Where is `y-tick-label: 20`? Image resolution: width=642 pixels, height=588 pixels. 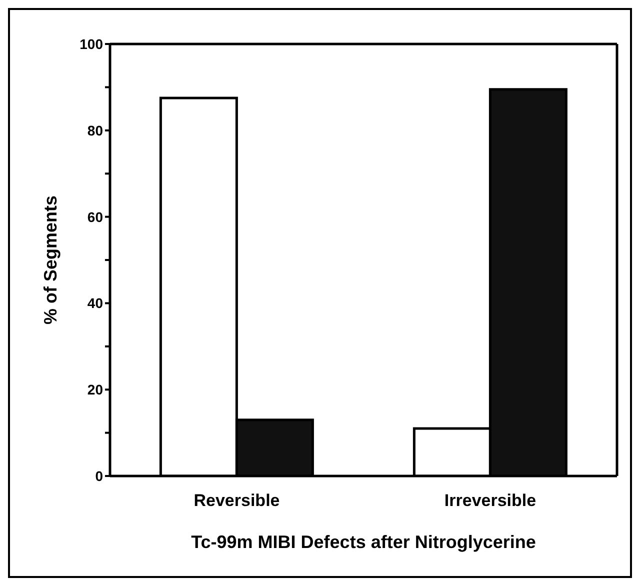 y-tick-label: 20 is located at coordinates (95, 390).